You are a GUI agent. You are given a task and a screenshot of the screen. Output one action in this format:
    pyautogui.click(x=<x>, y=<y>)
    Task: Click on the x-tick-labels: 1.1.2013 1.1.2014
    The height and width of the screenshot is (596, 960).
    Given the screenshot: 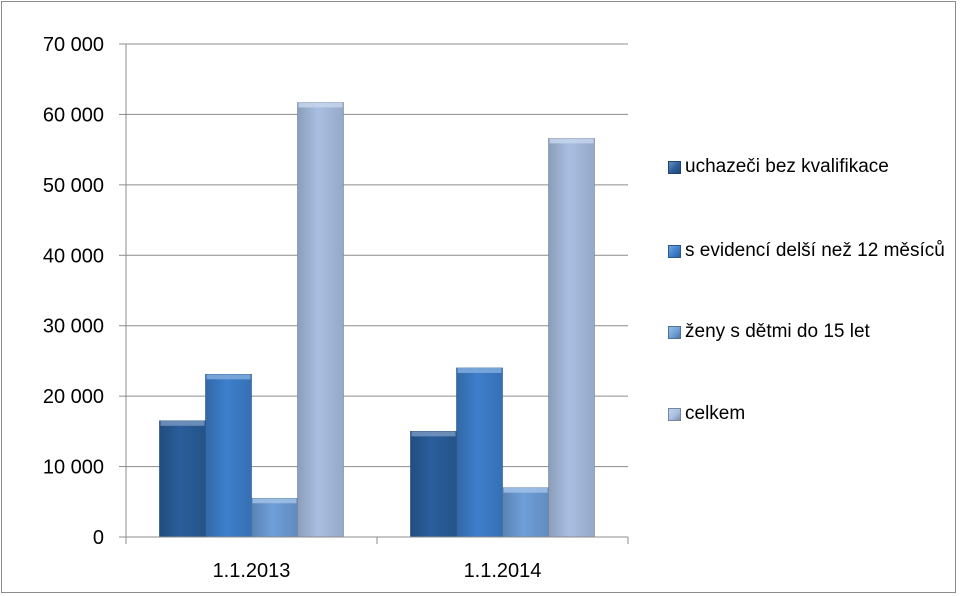 What is the action you would take?
    pyautogui.click(x=377, y=571)
    